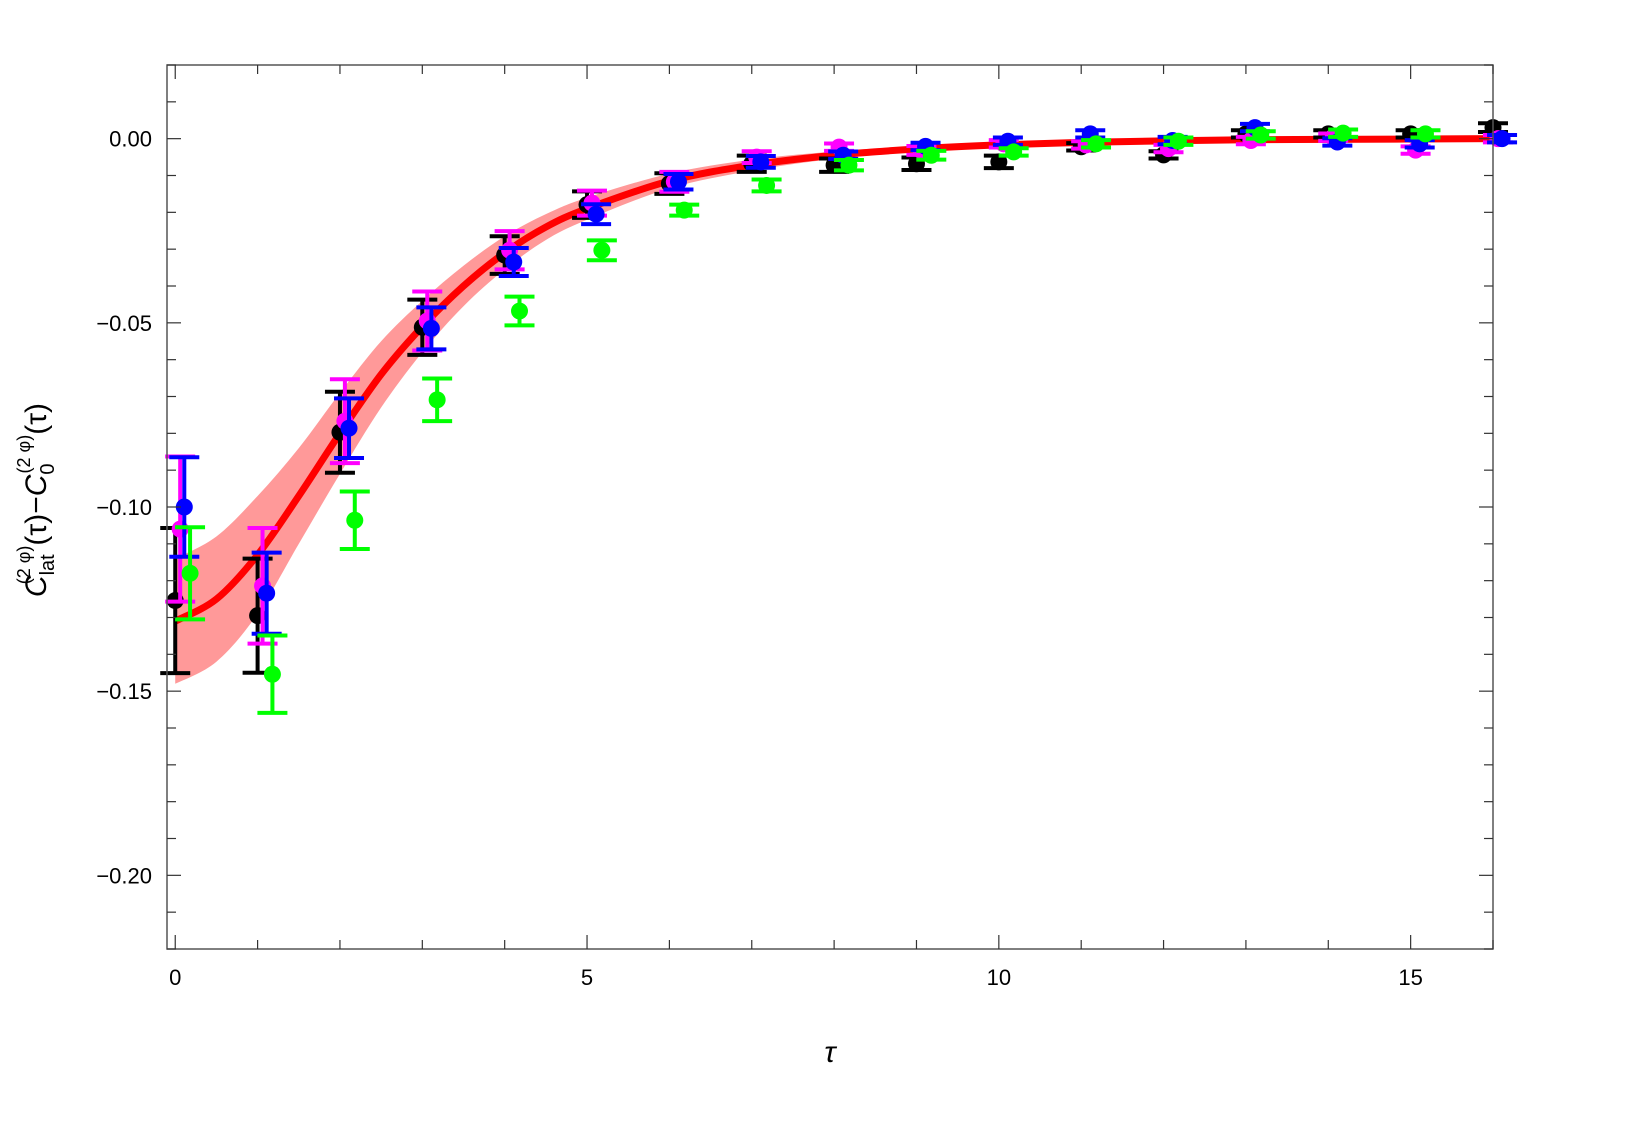 This screenshot has width=1644, height=1126. Describe the element at coordinates (24, 454) in the screenshot. I see `y-title-sup2: (2 φ)` at that location.